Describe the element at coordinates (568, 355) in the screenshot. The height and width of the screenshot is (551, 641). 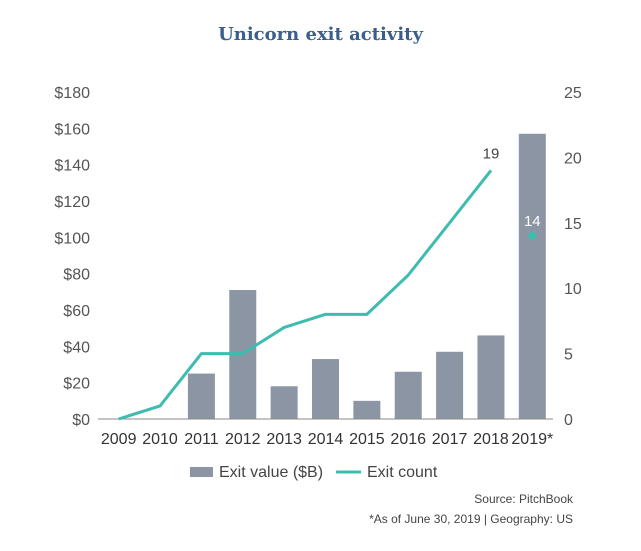
I see `right-tick-label: 5` at that location.